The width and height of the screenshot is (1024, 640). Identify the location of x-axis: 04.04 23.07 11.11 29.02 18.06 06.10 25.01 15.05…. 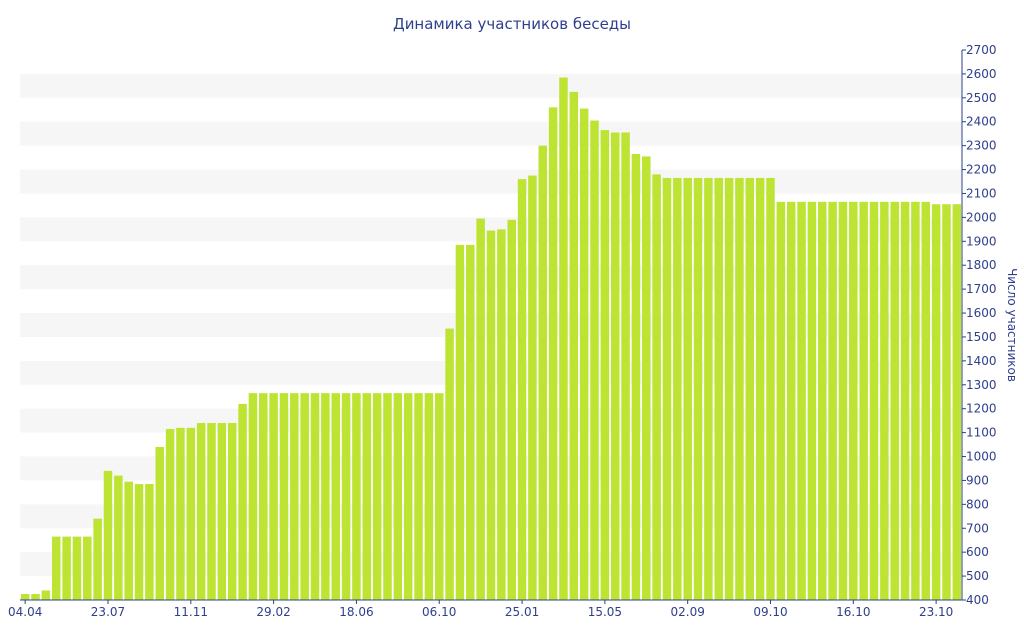
(485, 609).